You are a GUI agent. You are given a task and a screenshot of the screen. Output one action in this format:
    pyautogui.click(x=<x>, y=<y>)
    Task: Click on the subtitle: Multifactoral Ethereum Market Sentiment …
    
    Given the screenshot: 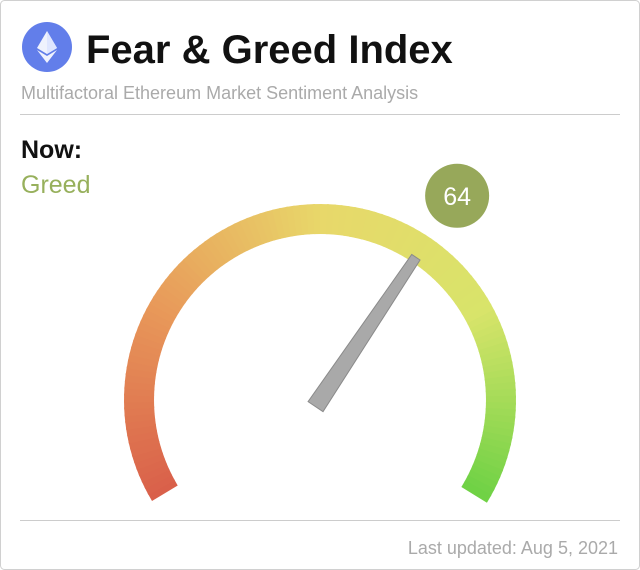 What is the action you would take?
    pyautogui.click(x=219, y=93)
    